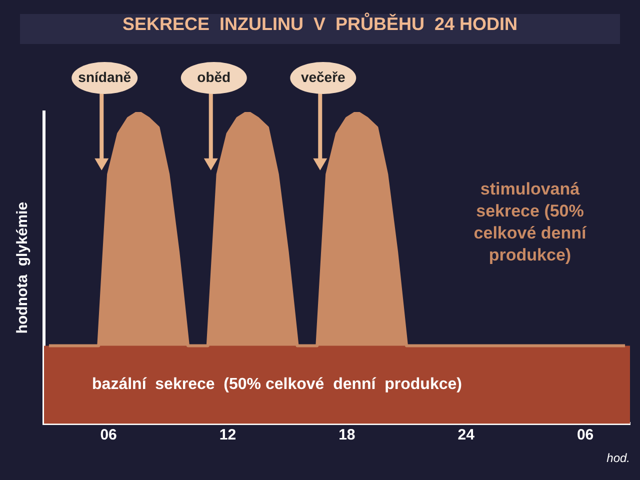 The height and width of the screenshot is (480, 640). I want to click on chart-title: SEKRECE INZULINU V PRŮBĚHU 24 HODIN, so click(320, 29).